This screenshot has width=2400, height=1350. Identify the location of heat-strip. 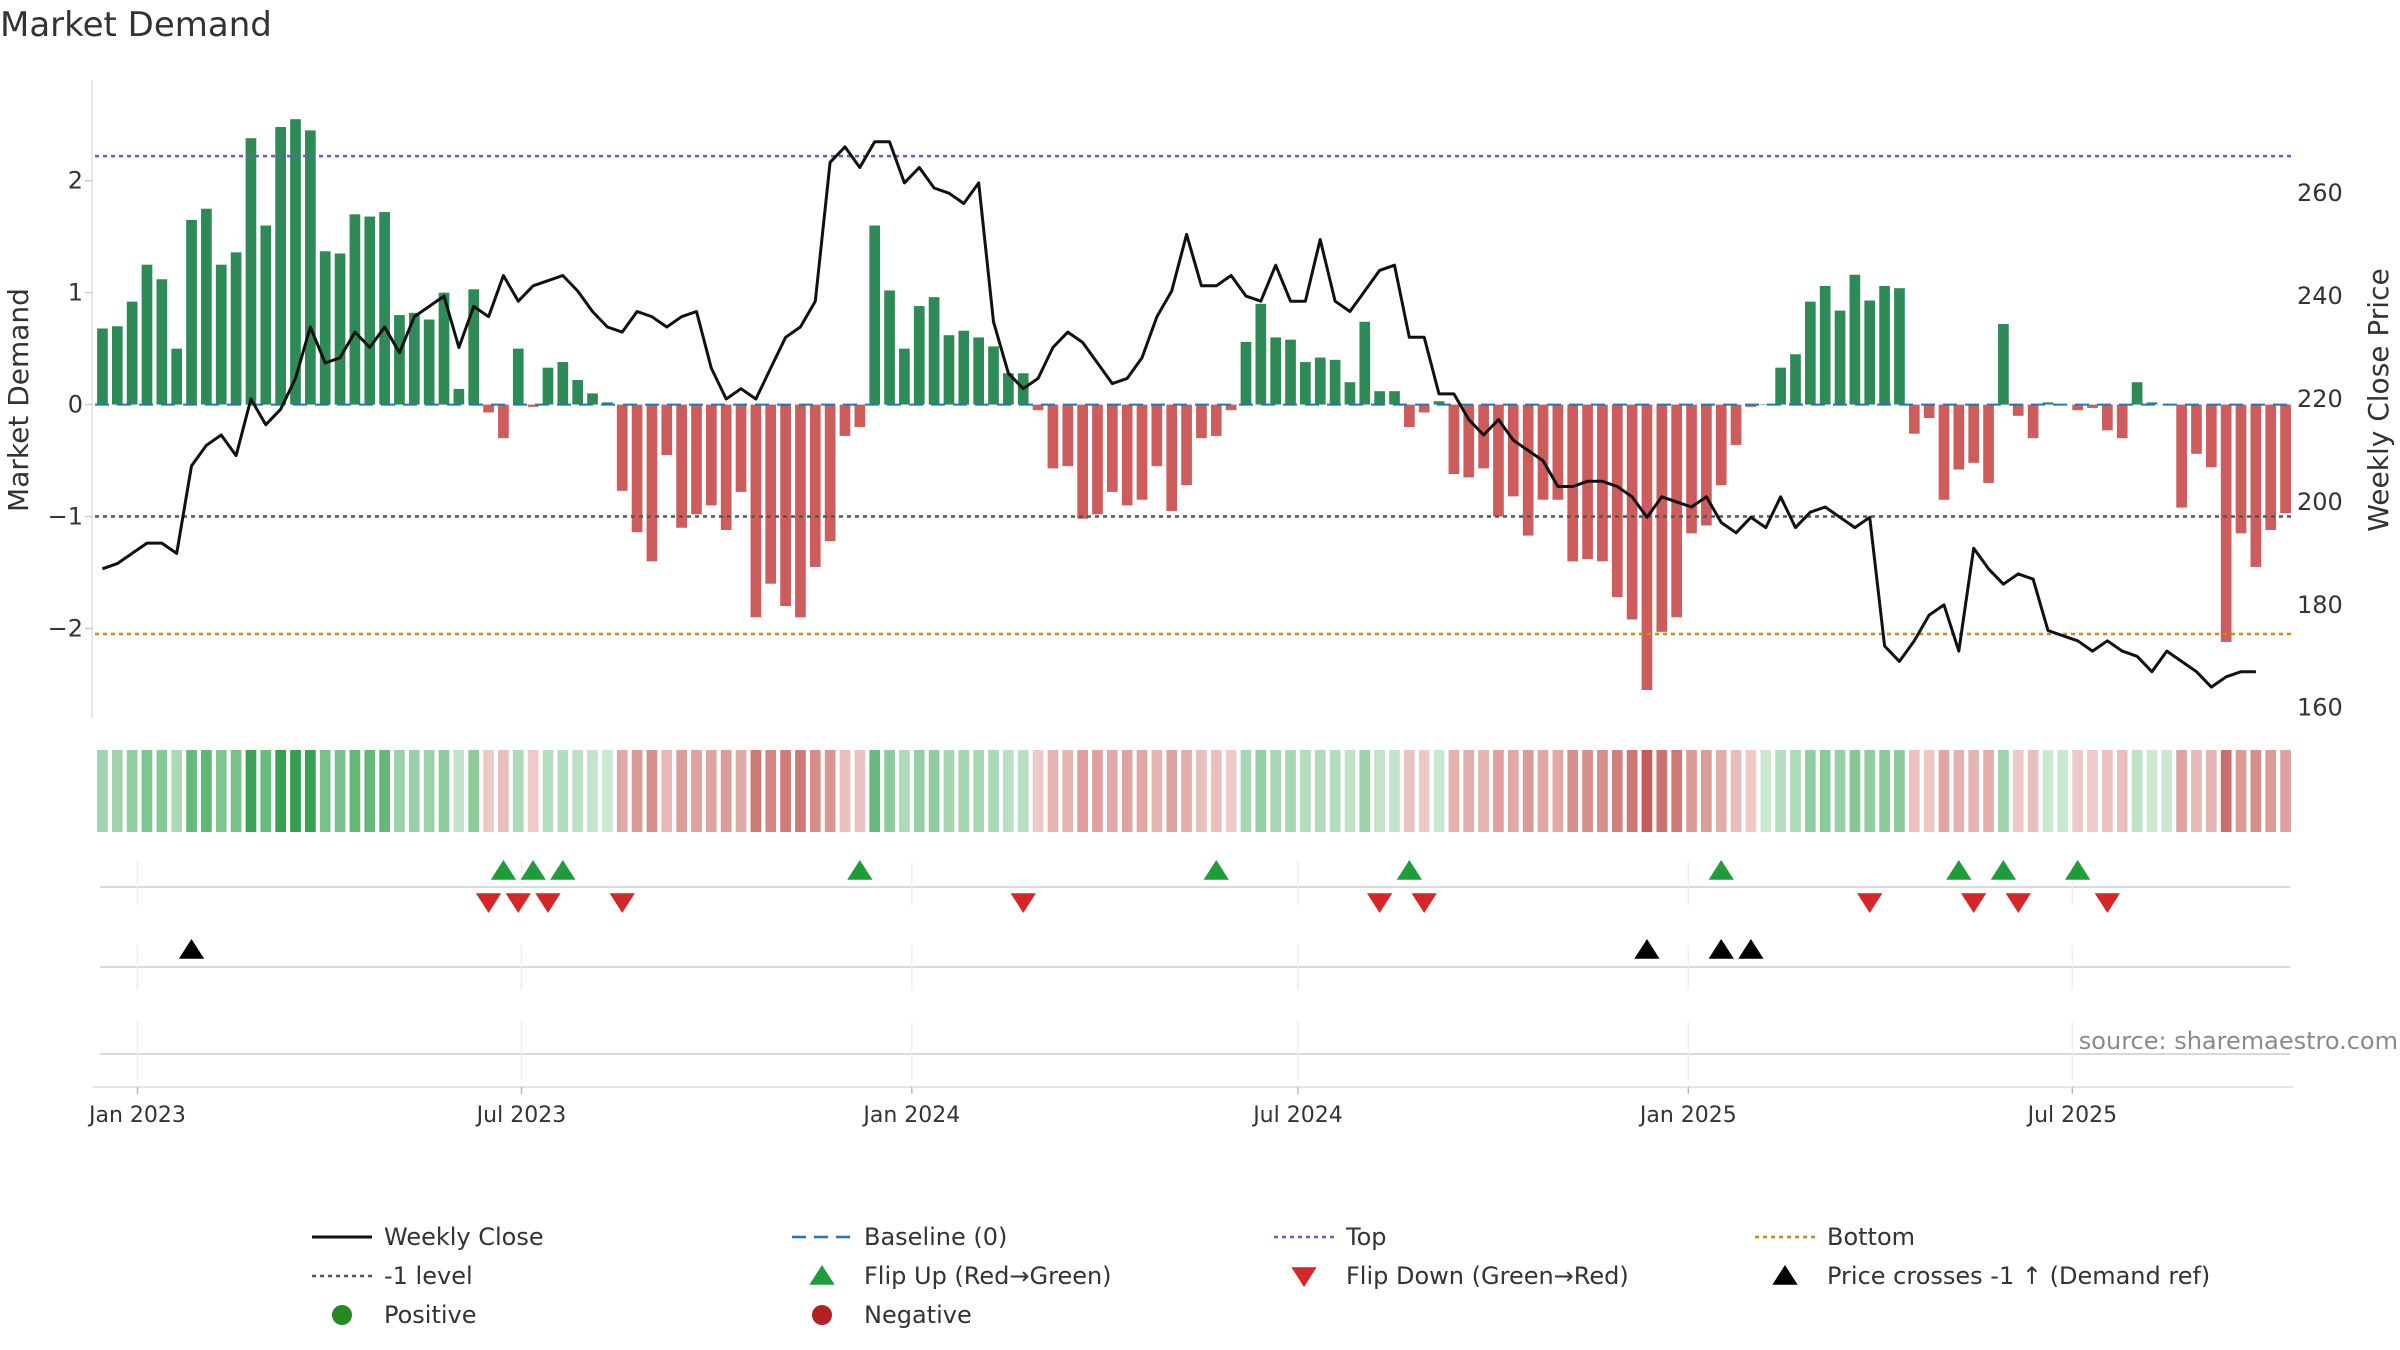
(1194, 791).